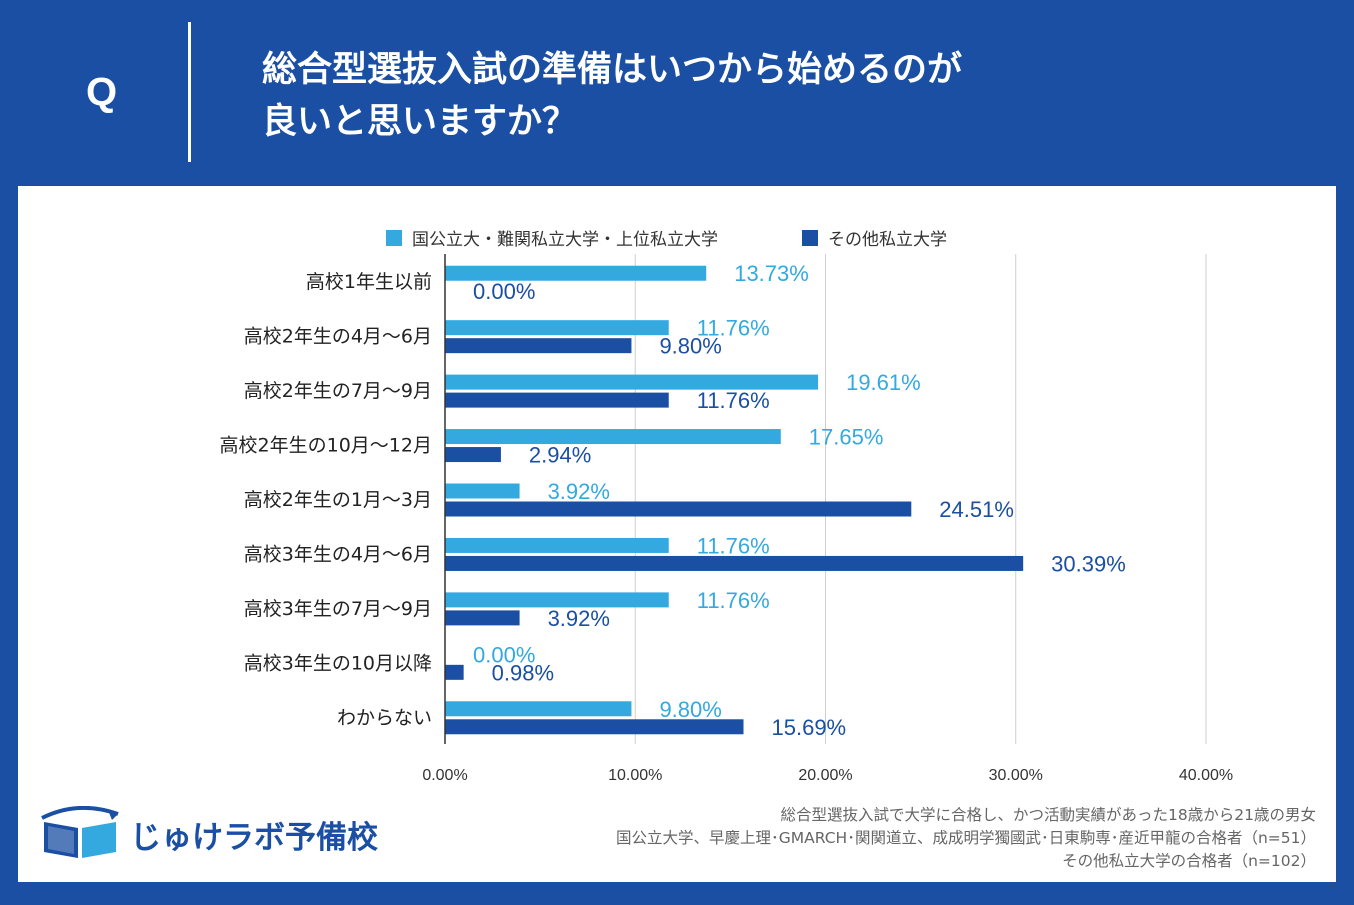 Image resolution: width=1354 pixels, height=905 pixels. What do you see at coordinates (733, 400) in the screenshot?
I see `data-label-series2: 11.76%` at bounding box center [733, 400].